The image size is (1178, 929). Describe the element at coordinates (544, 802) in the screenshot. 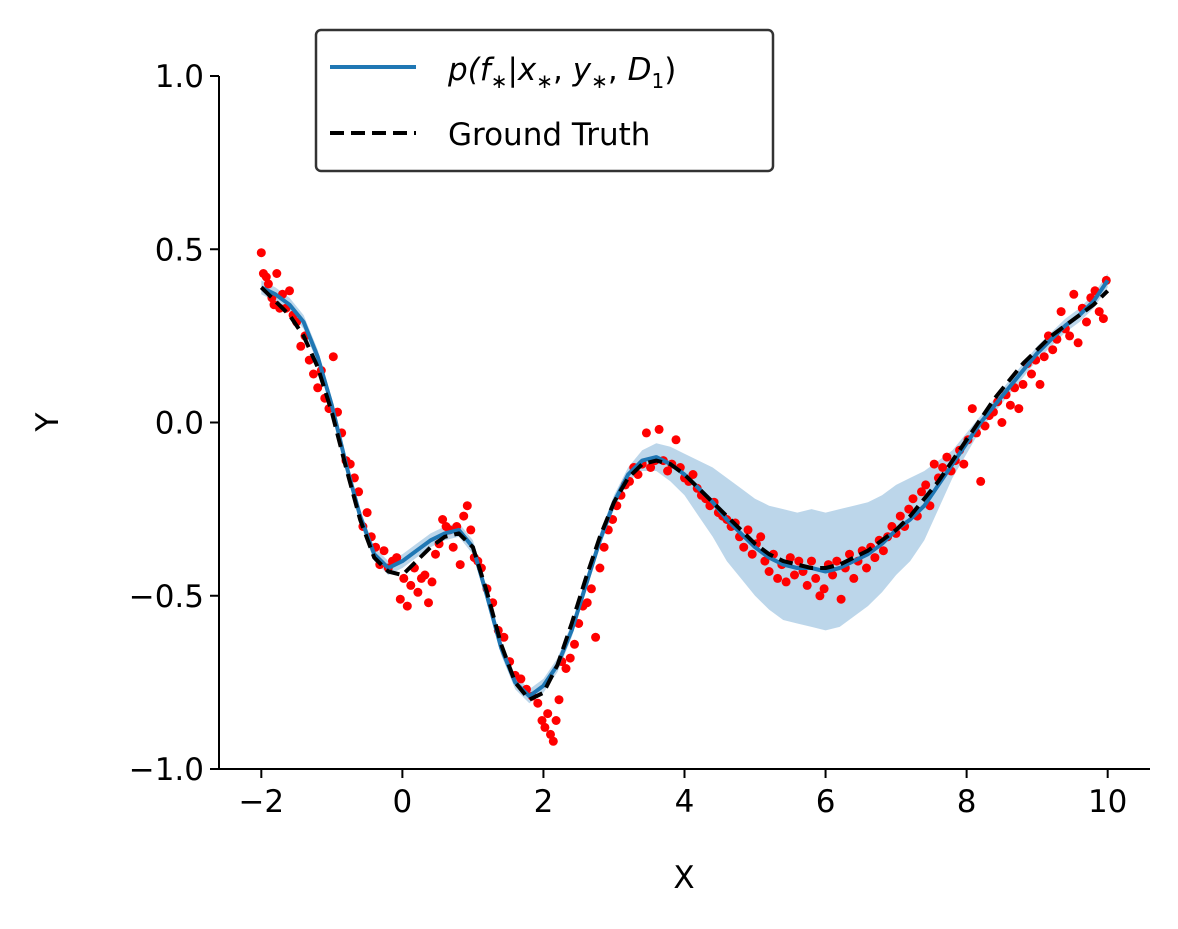

I see `x-tick-label: 2` at that location.